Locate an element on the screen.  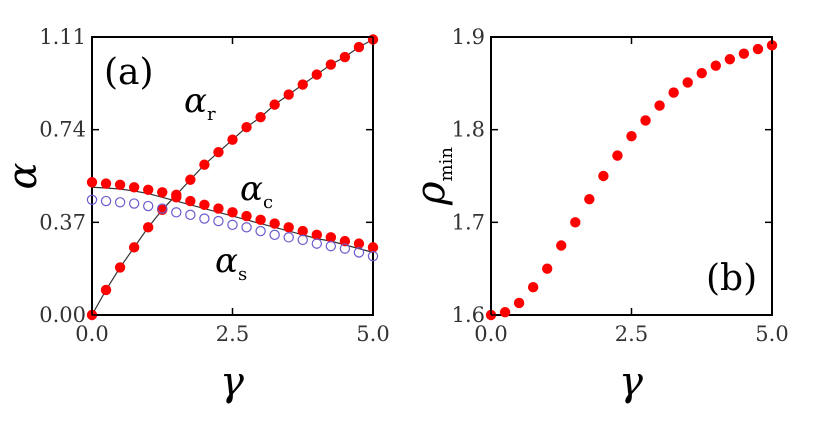
panel-b-ylabel: ρmin is located at coordinates (432, 176).